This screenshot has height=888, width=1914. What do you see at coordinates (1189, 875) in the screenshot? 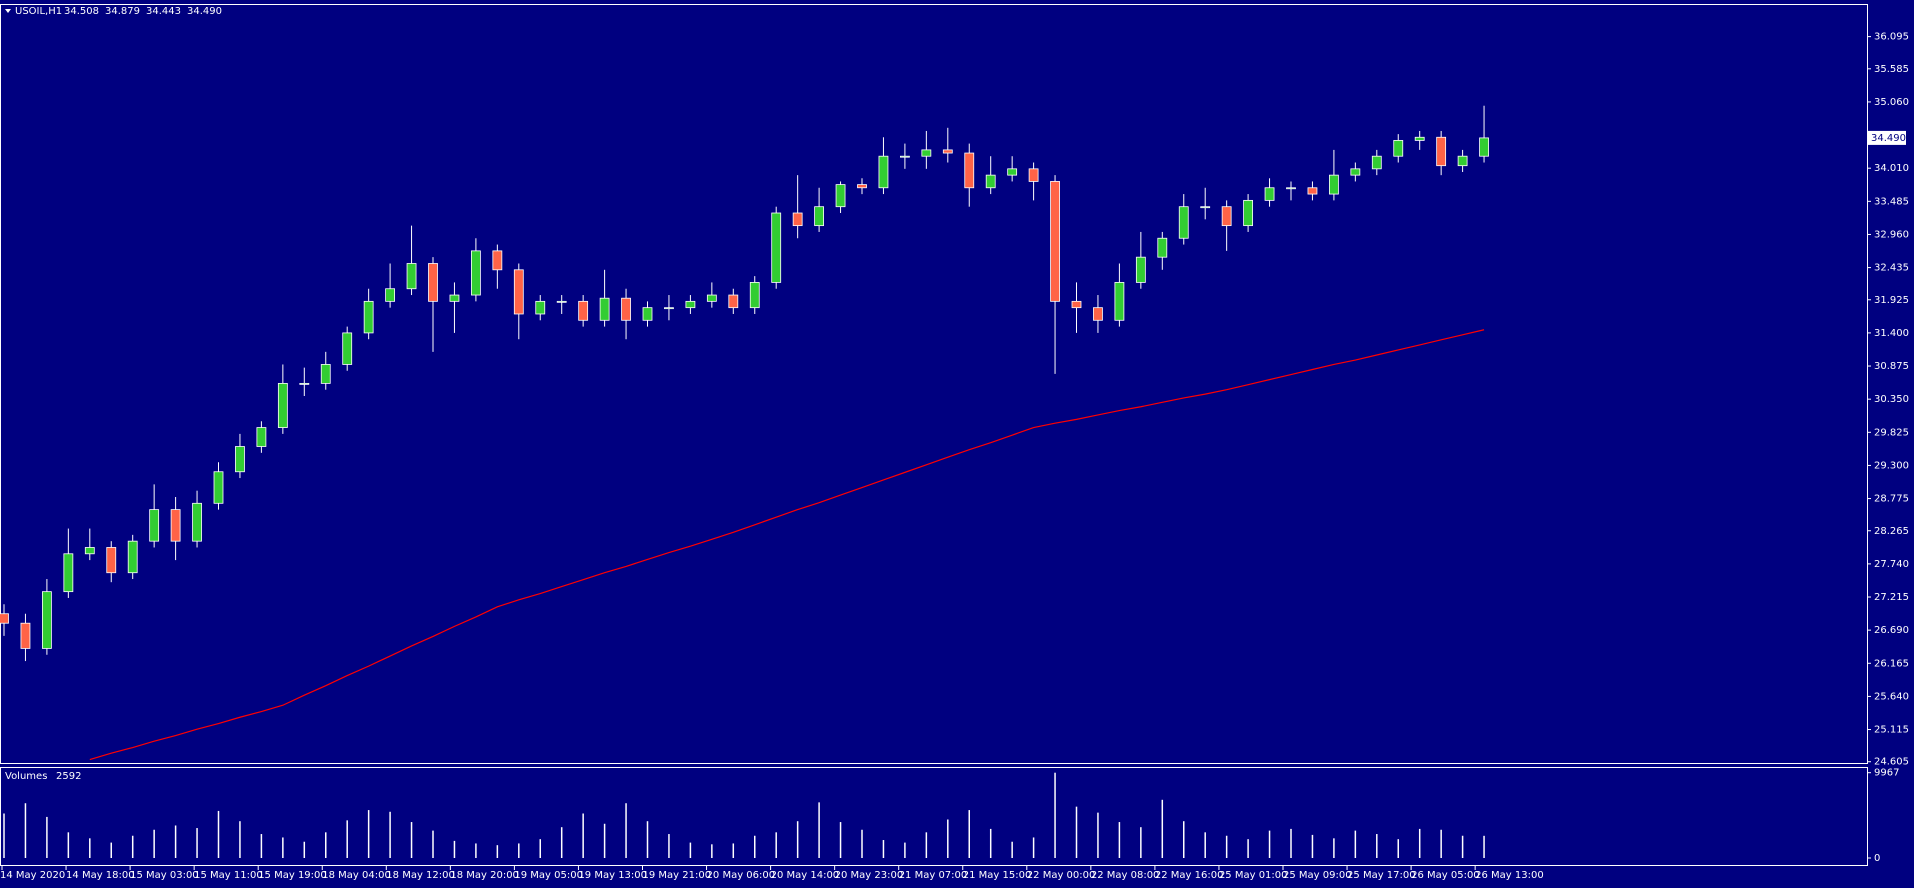
I see `x-tick-label: 22 May 16:00` at bounding box center [1189, 875].